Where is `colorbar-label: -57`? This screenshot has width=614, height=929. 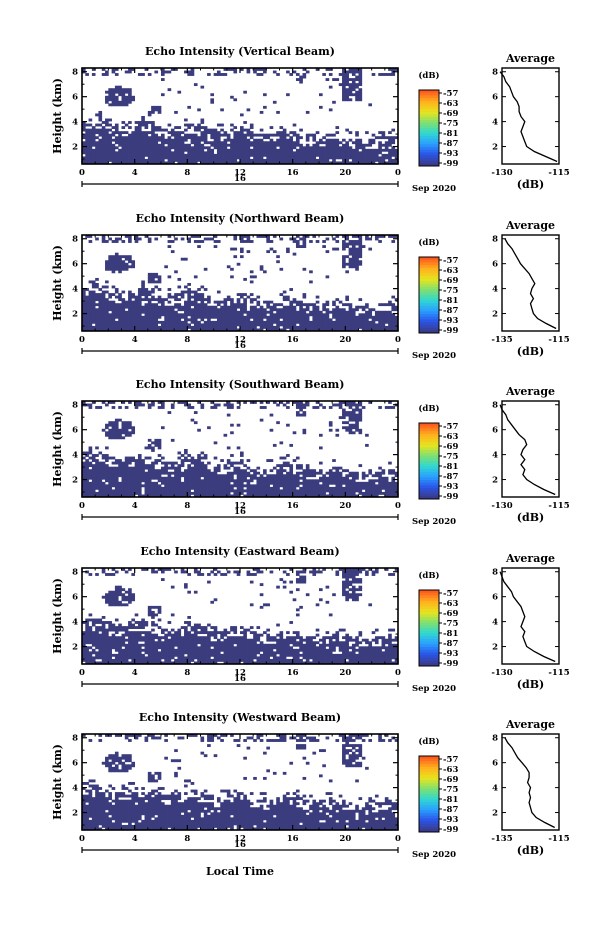
colorbar-label: -57 is located at coordinates (450, 94).